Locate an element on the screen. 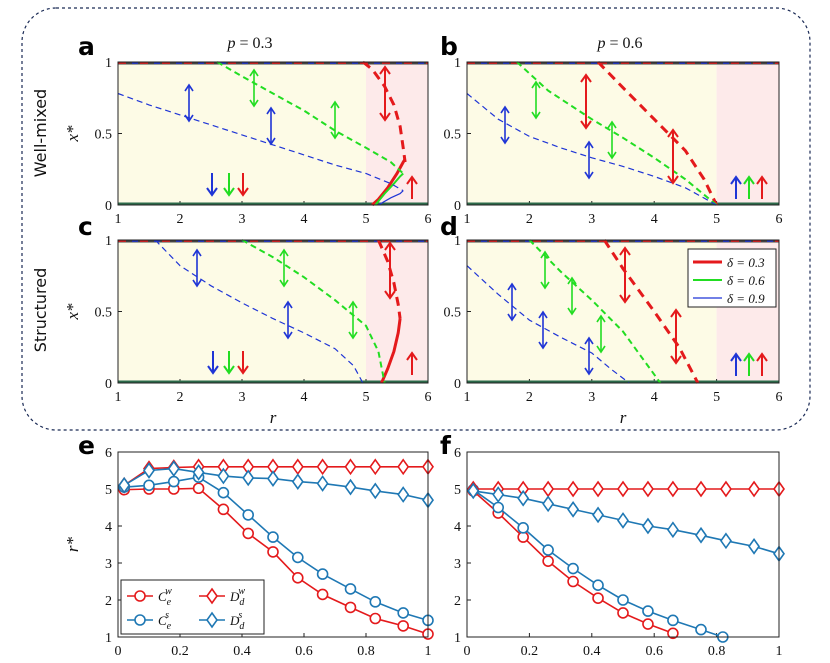  legend-label-sub: d is located at coordinates (242, 602).